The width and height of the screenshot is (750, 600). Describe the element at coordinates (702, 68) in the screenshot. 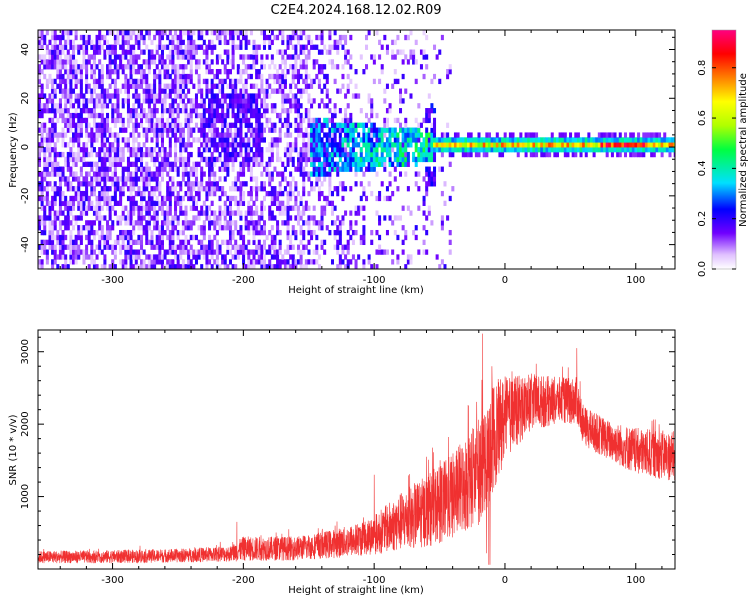

I see `colorbar-tick-label: 0.8` at that location.